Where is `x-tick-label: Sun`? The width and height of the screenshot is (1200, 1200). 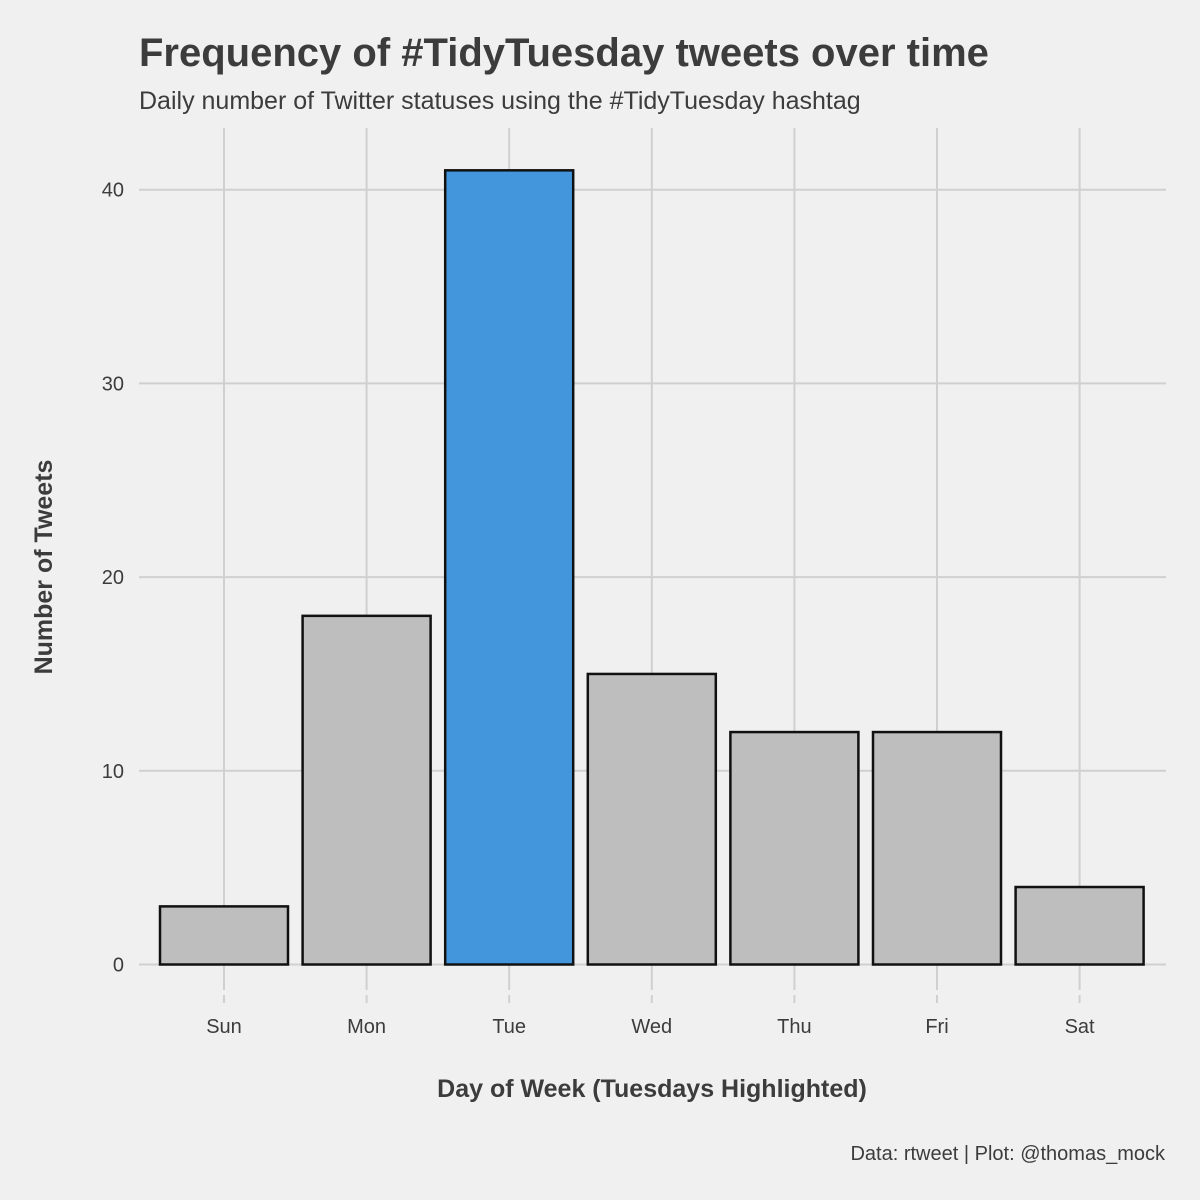 x-tick-label: Sun is located at coordinates (224, 1027).